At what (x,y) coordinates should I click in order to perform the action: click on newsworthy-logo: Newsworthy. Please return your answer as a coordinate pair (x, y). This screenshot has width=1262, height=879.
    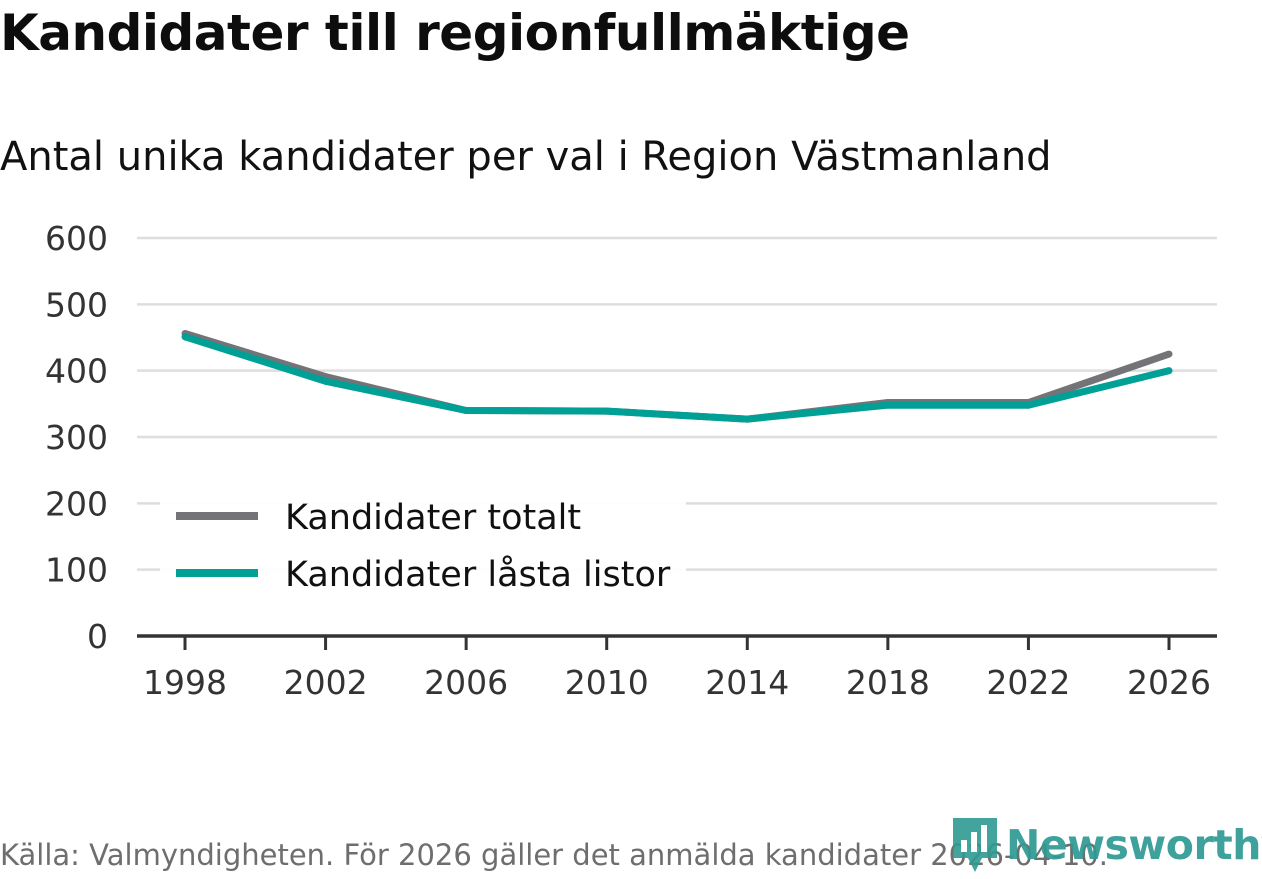
    Looking at the image, I should click on (1106, 845).